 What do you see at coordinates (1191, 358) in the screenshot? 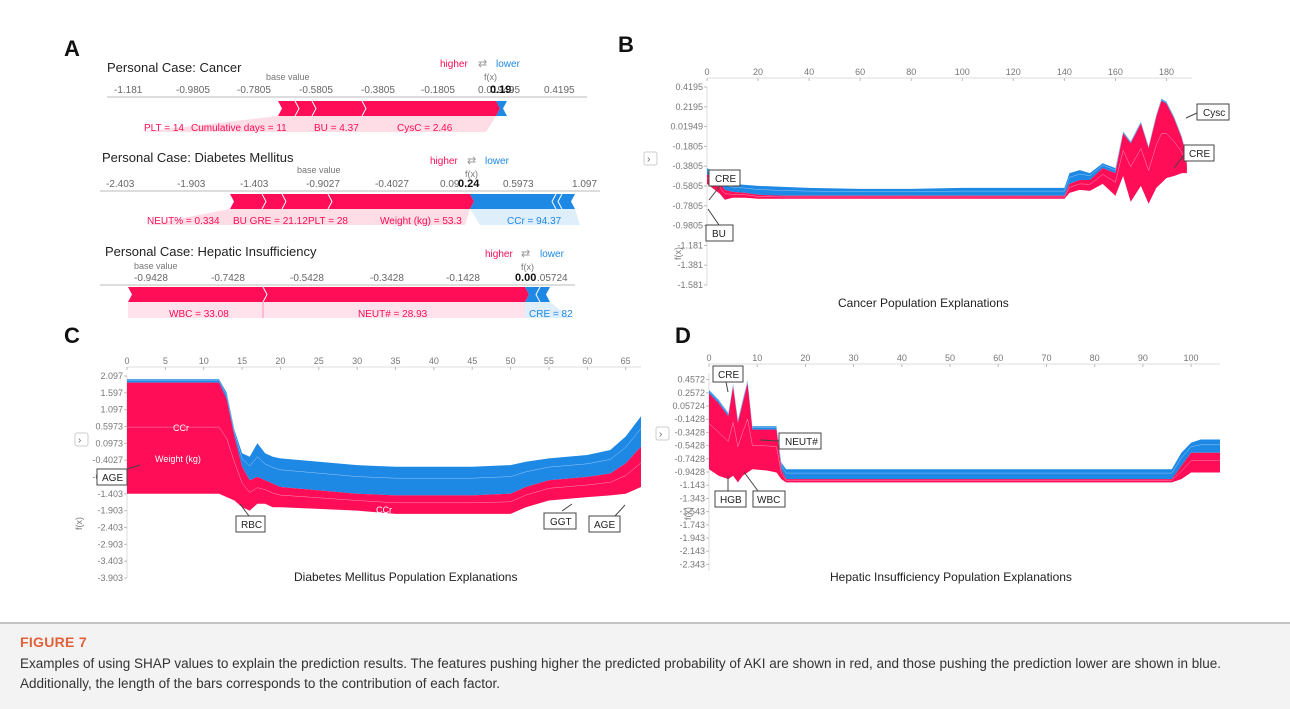
I see `x-tick-label: 100` at bounding box center [1191, 358].